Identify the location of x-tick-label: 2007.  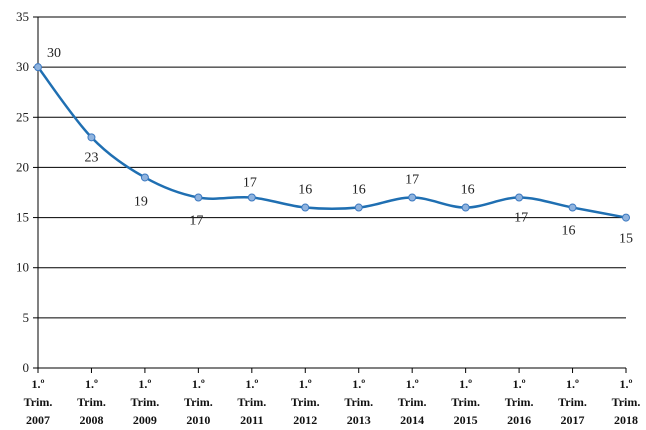
(38, 420).